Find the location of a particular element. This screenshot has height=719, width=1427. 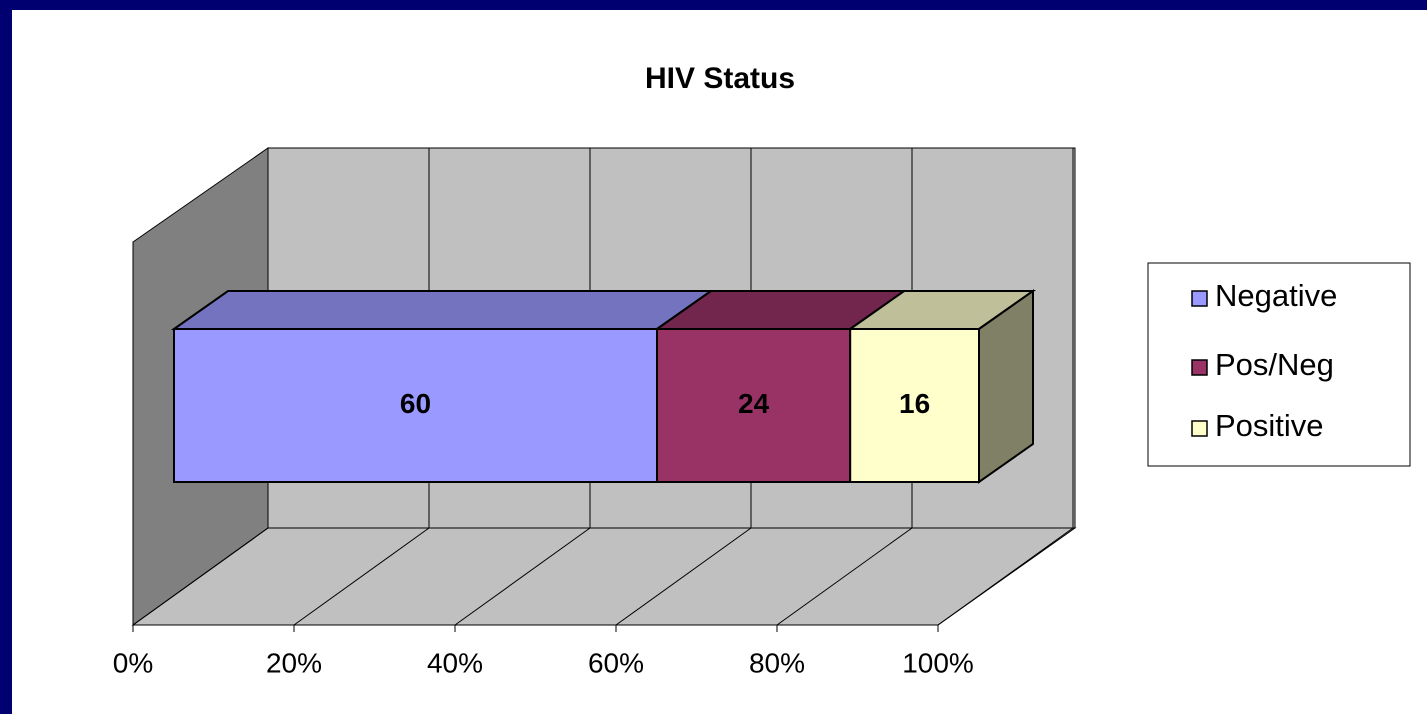

x-tick-label: 100% is located at coordinates (938, 662).